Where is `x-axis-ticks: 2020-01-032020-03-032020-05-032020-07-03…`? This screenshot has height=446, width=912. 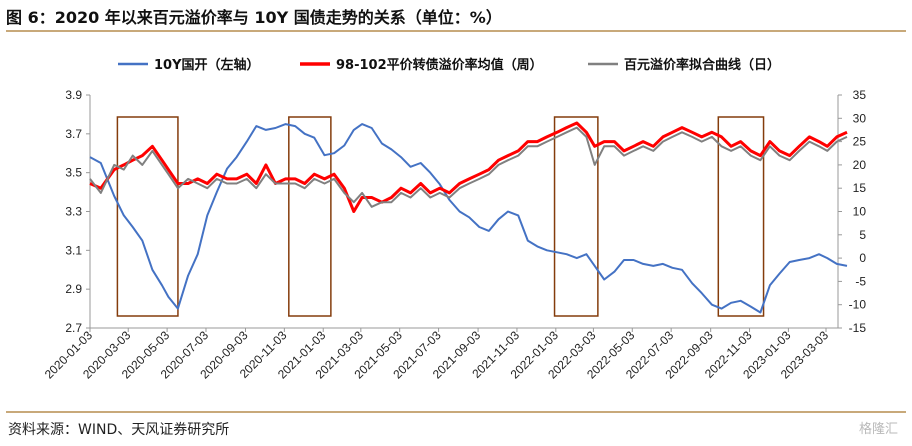
x-axis-ticks: 2020-01-032020-03-032020-05-032020-07-03… is located at coordinates (437, 355).